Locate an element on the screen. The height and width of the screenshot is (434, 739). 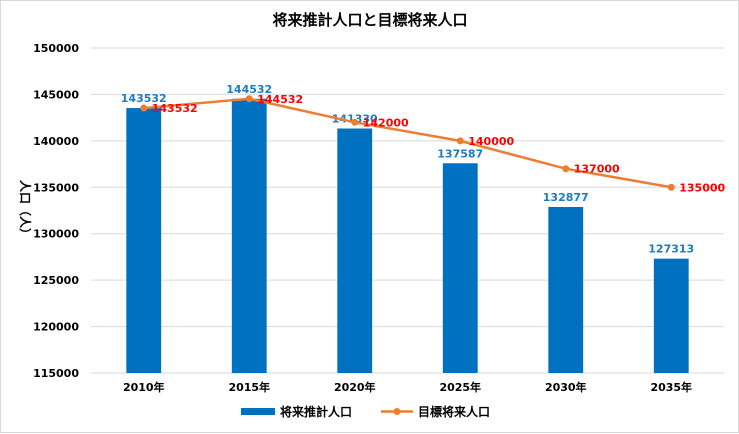
x-tick-label: 2025年 is located at coordinates (460, 387).